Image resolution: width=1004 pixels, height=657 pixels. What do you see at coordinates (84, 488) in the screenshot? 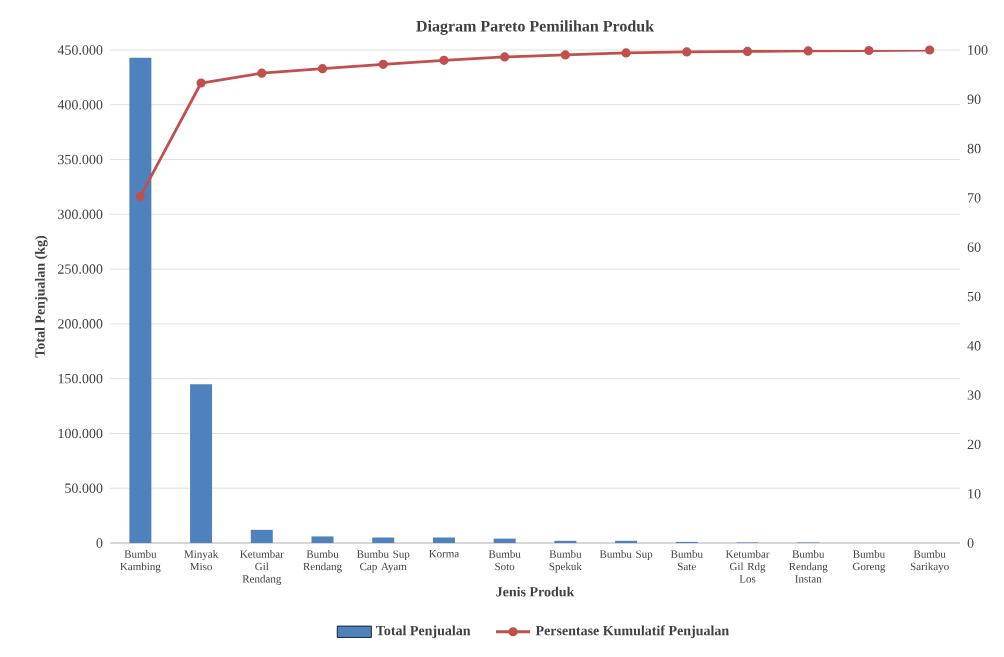
I see `y-tick-label: 50.000` at bounding box center [84, 488].